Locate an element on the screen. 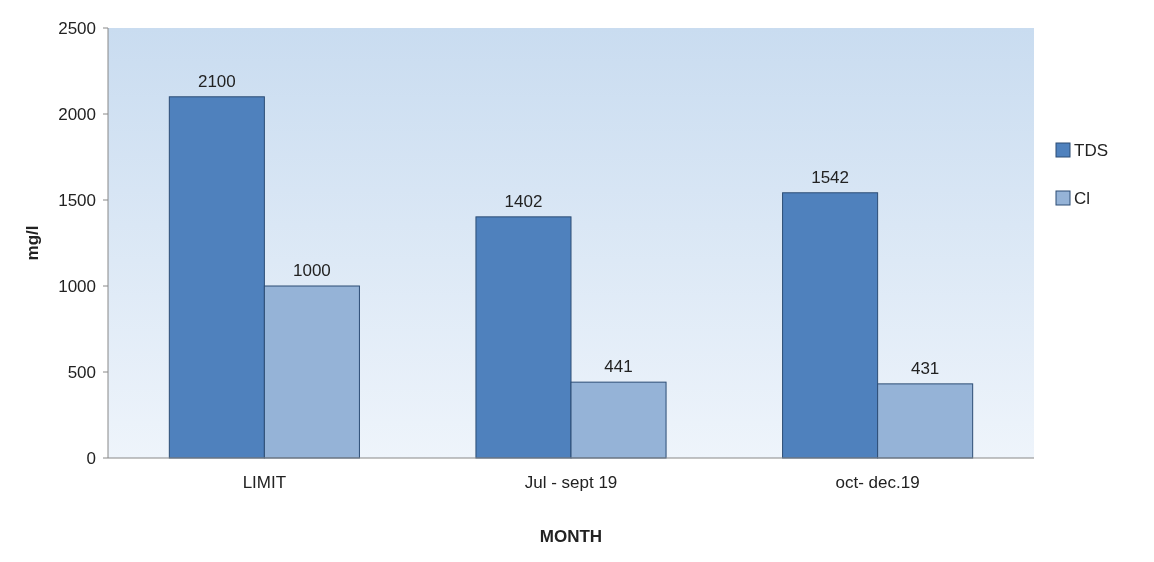 This screenshot has width=1154, height=562. data-label: 1542 is located at coordinates (830, 177).